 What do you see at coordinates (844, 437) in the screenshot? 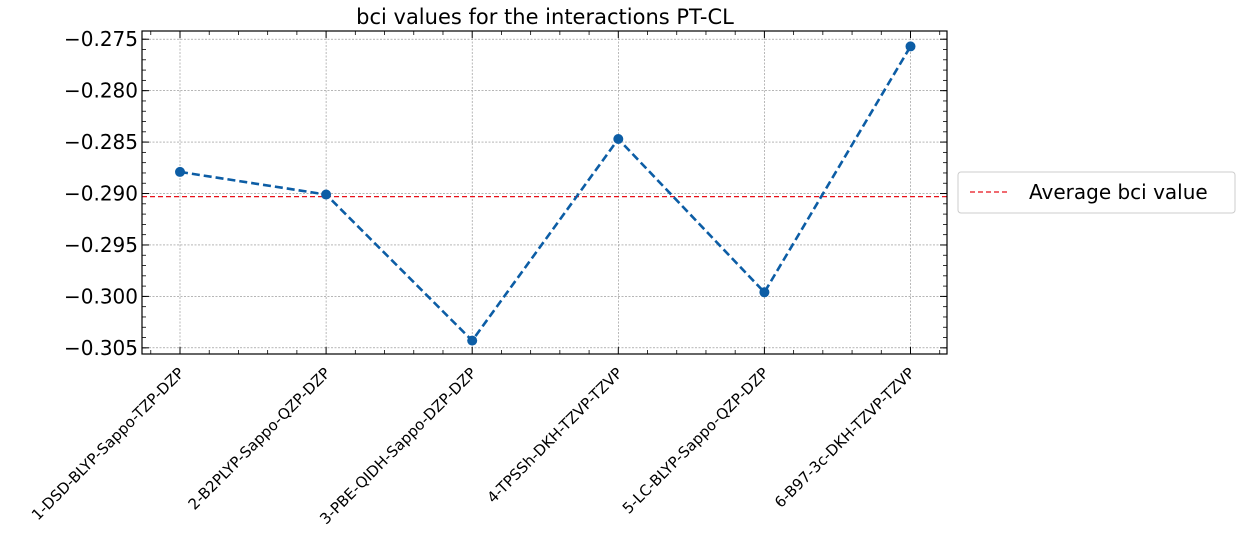
I see `x-tick-label: 6-B97-3c-DKH-TZVP-TZVP` at bounding box center [844, 437].